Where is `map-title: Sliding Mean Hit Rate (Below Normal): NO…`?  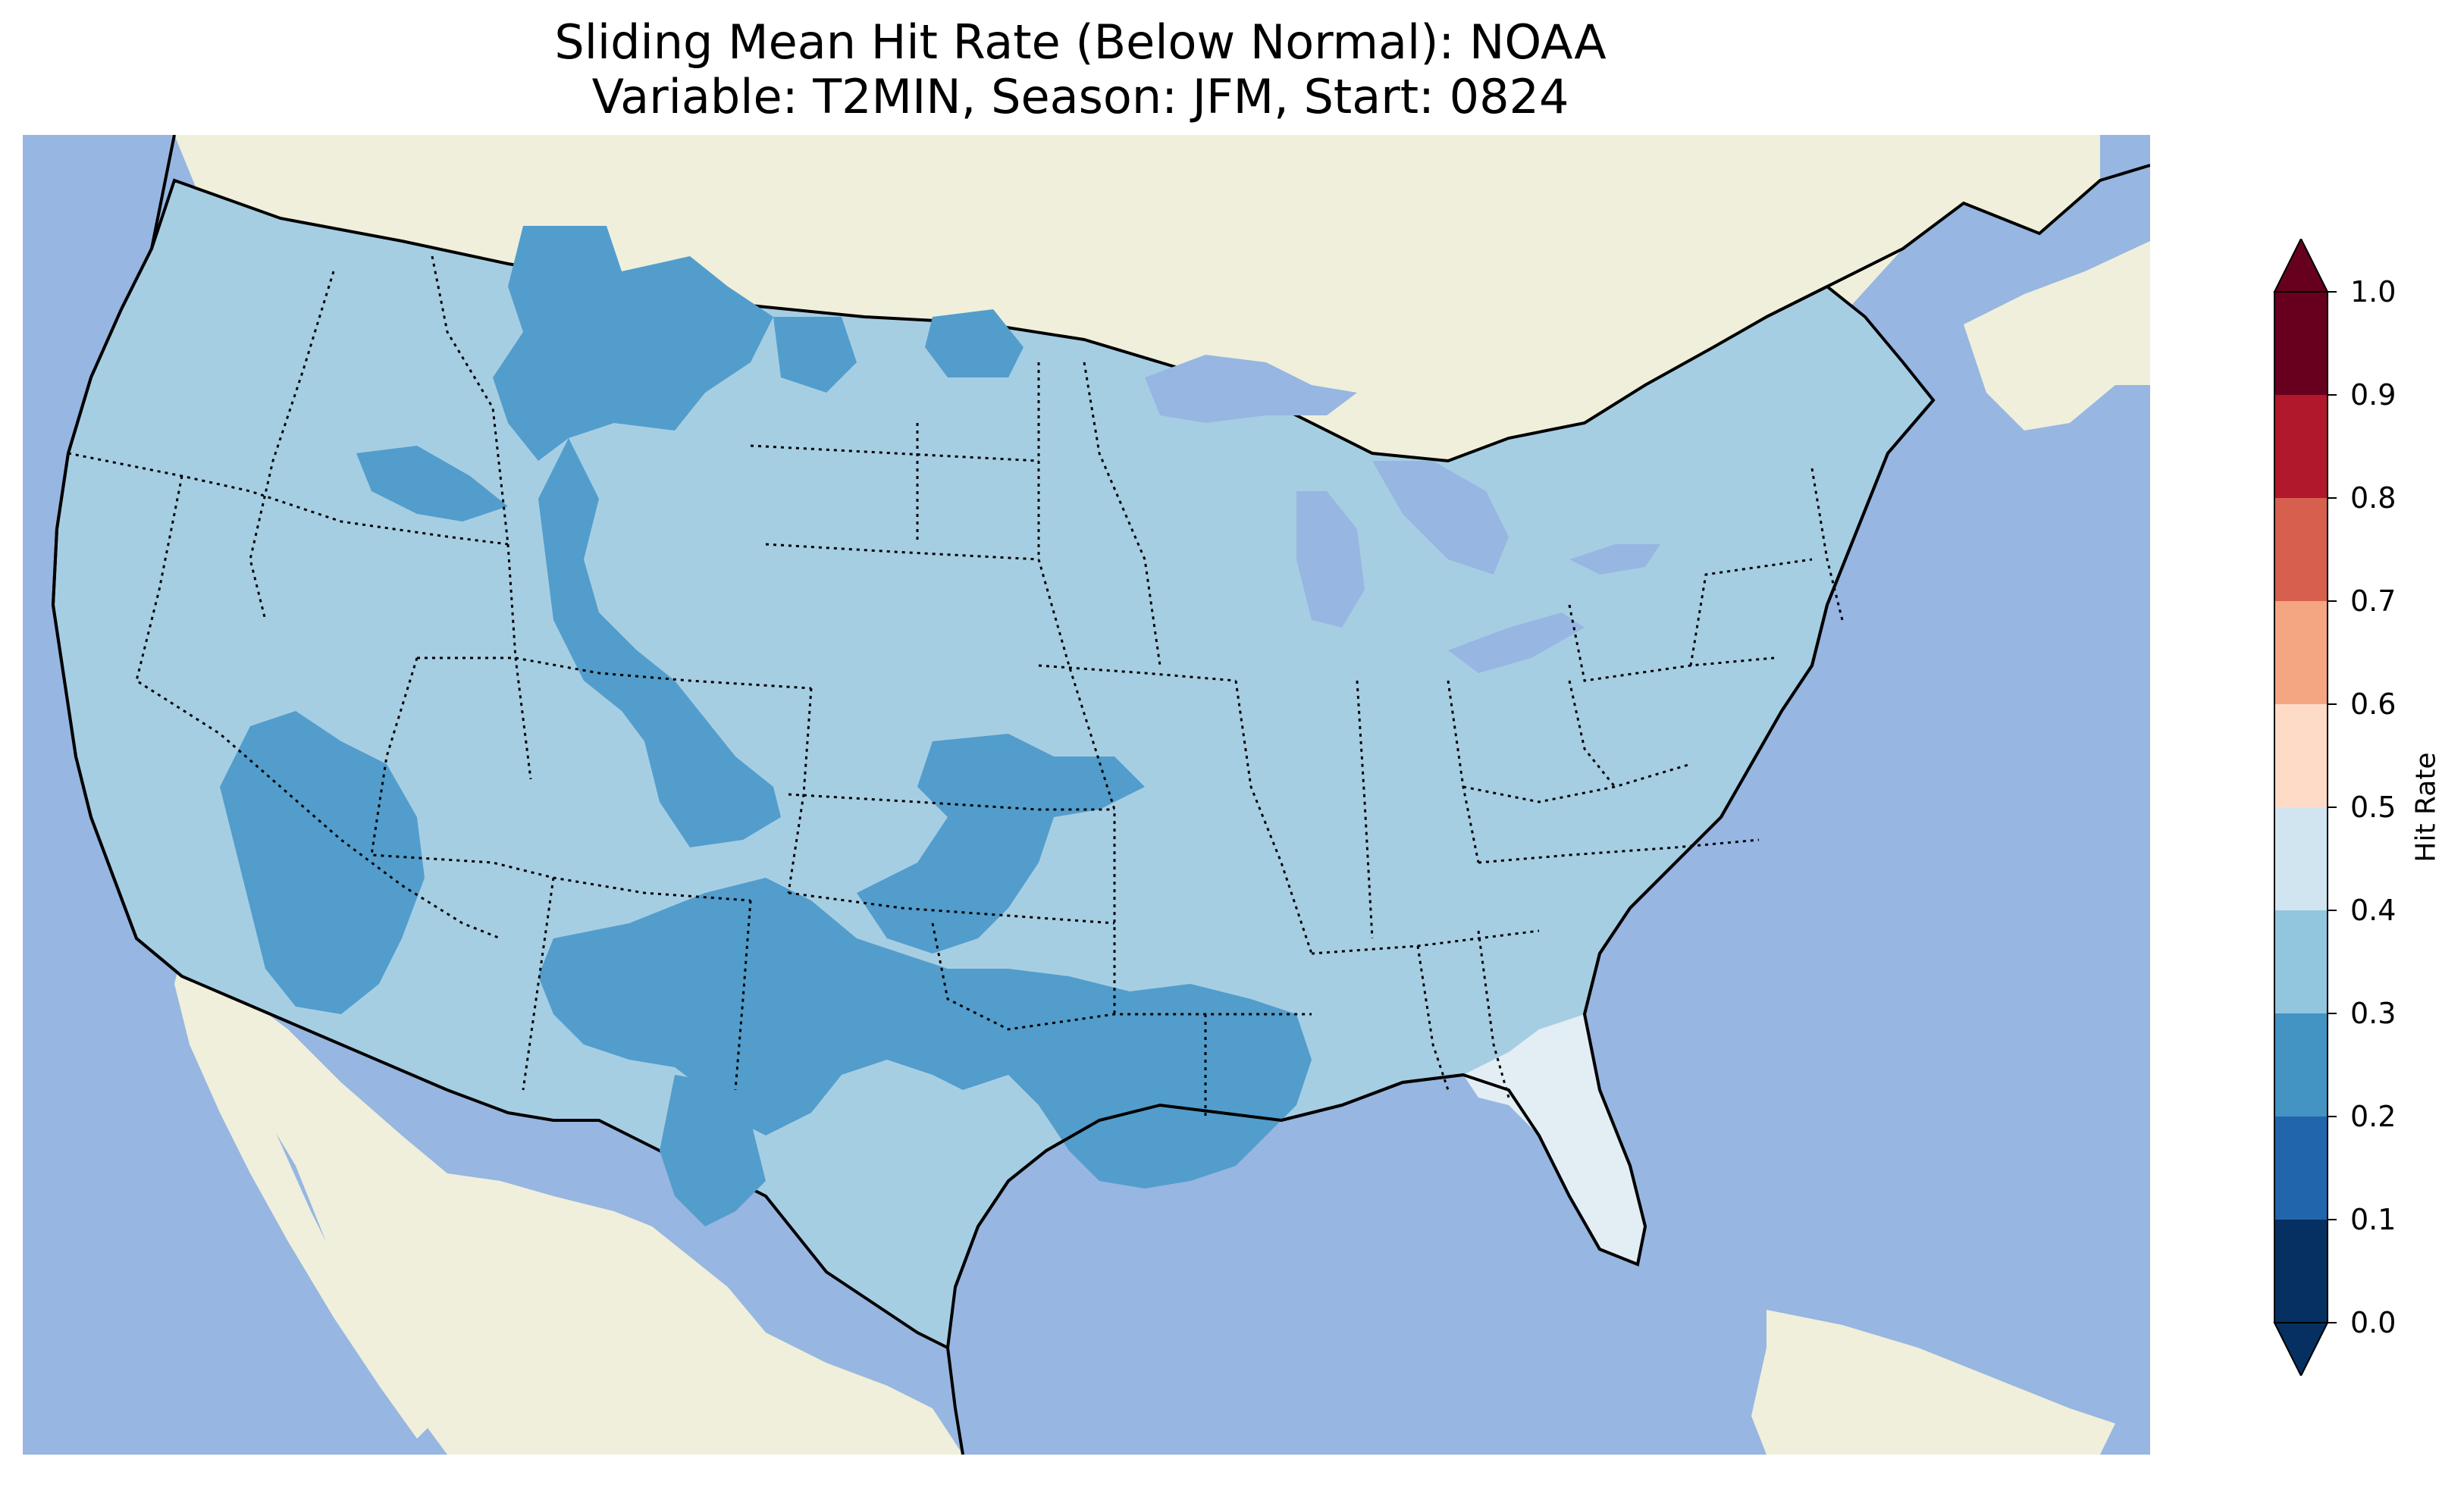 map-title: Sliding Mean Hit Rate (Below Normal): NO… is located at coordinates (1081, 42).